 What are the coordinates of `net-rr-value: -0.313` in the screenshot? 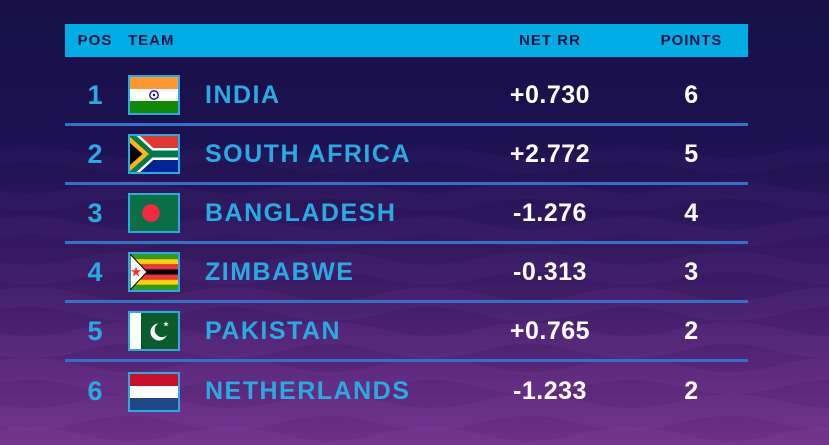 It's located at (550, 271).